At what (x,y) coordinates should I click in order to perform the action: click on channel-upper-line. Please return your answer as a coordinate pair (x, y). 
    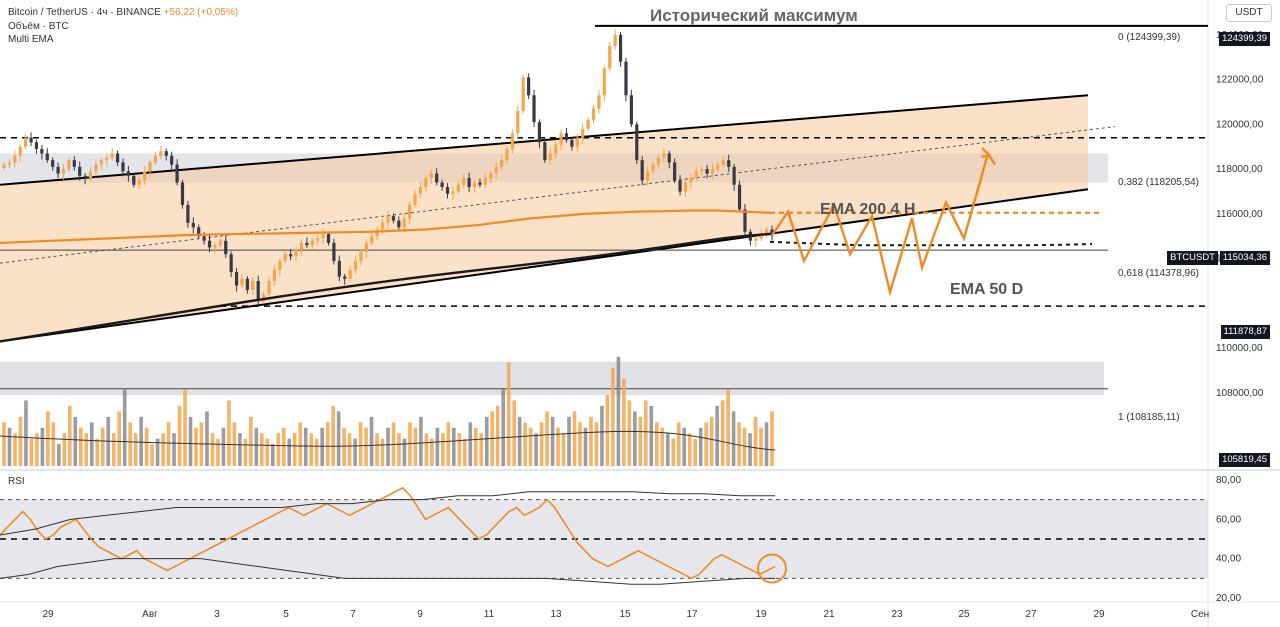
    Looking at the image, I should click on (544, 140).